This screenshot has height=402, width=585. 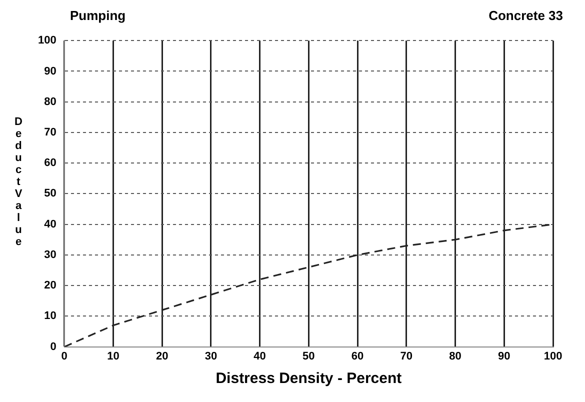 What do you see at coordinates (18, 182) in the screenshot?
I see `text: Deduct Value` at bounding box center [18, 182].